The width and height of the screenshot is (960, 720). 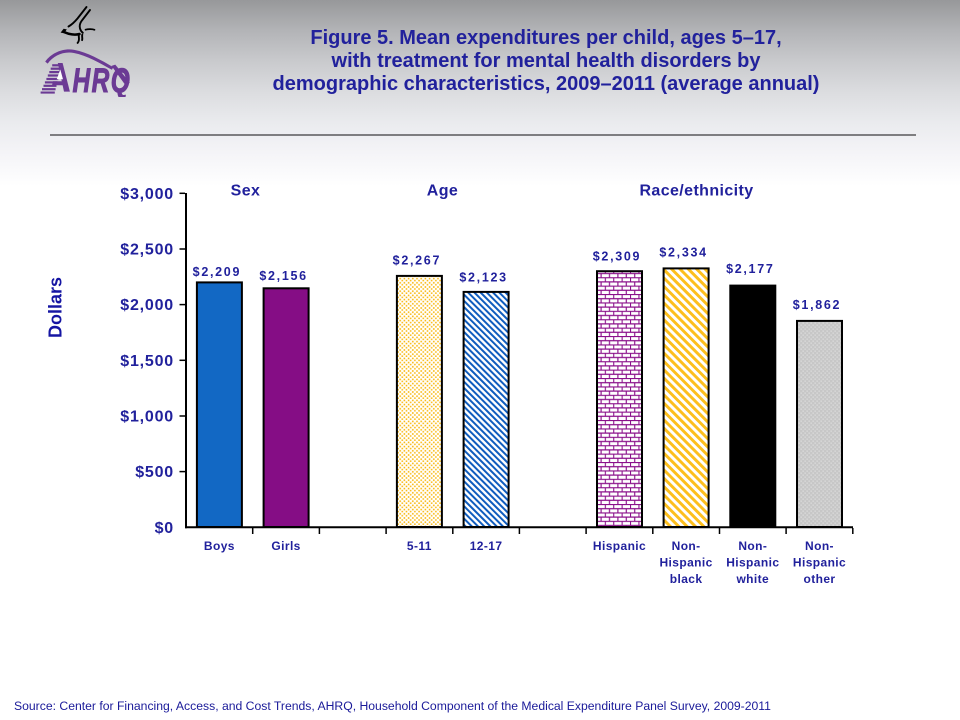 What do you see at coordinates (696, 191) in the screenshot?
I see `svg-text: Race/ethnicity` at bounding box center [696, 191].